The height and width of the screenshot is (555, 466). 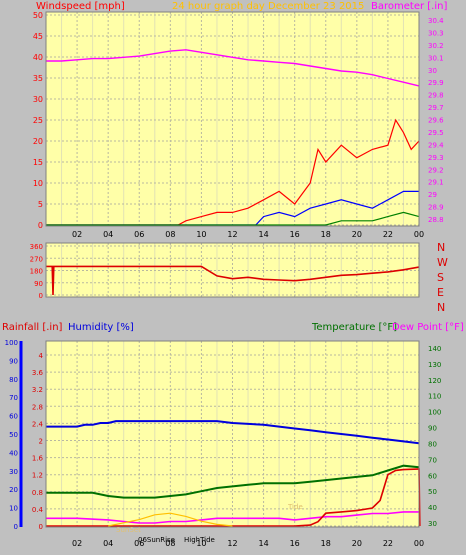 What do you see at coordinates (37, 390) in the screenshot?
I see `rain-tick-label: 3.2` at bounding box center [37, 390].